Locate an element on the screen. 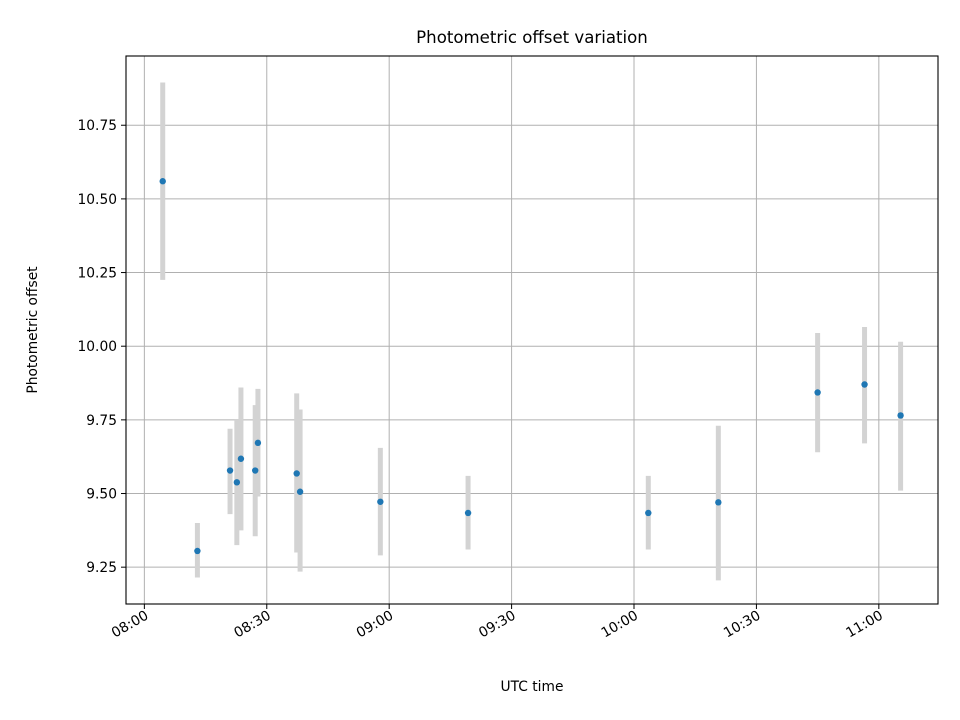  y-tick-label: 10.25 is located at coordinates (98, 274).